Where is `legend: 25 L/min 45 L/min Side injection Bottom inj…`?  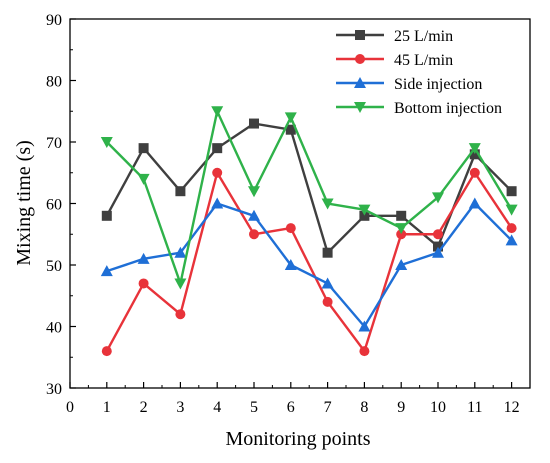
legend: 25 L/min 45 L/min Side injection Bottom inj… is located at coordinates (419, 72).